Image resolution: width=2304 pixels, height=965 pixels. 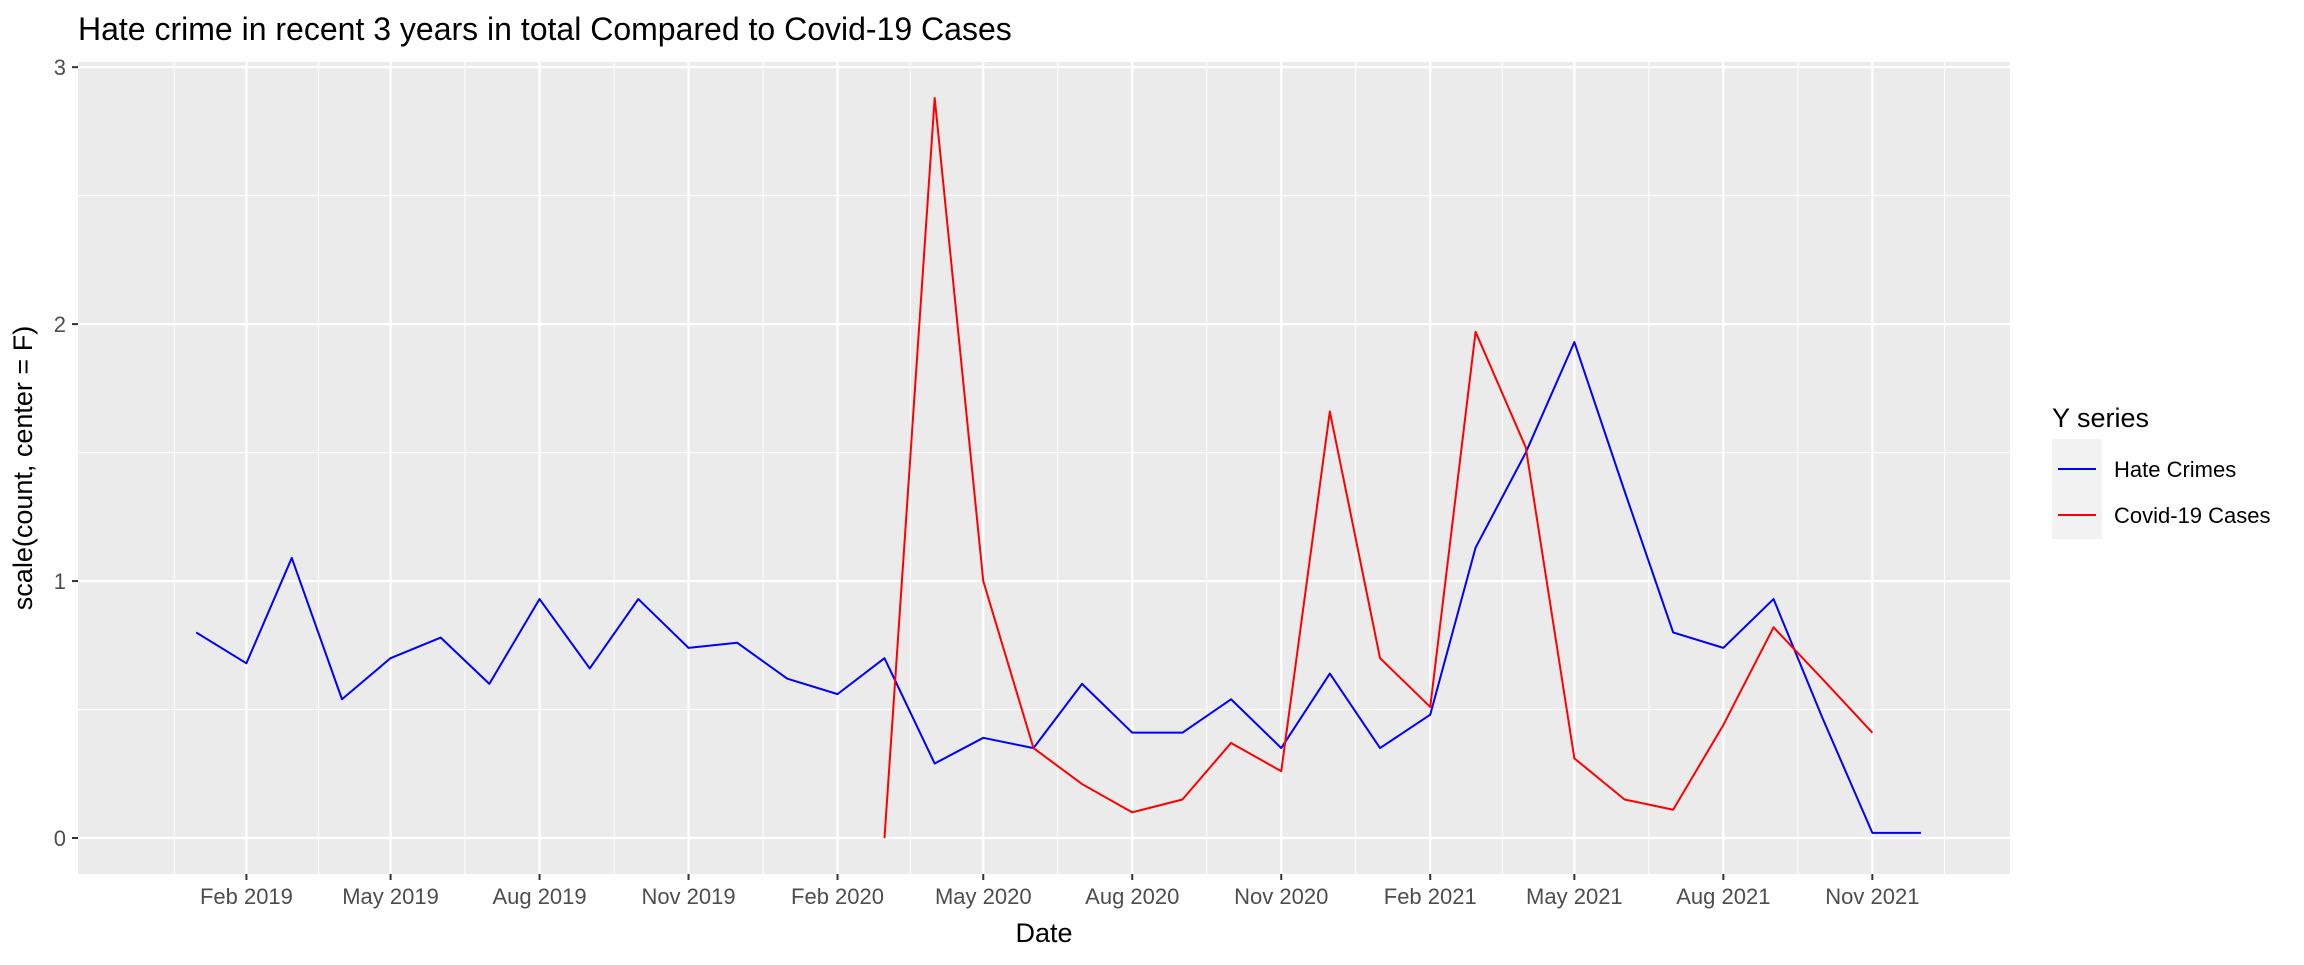 I want to click on x-tick-label: Feb 2019, so click(x=246, y=896).